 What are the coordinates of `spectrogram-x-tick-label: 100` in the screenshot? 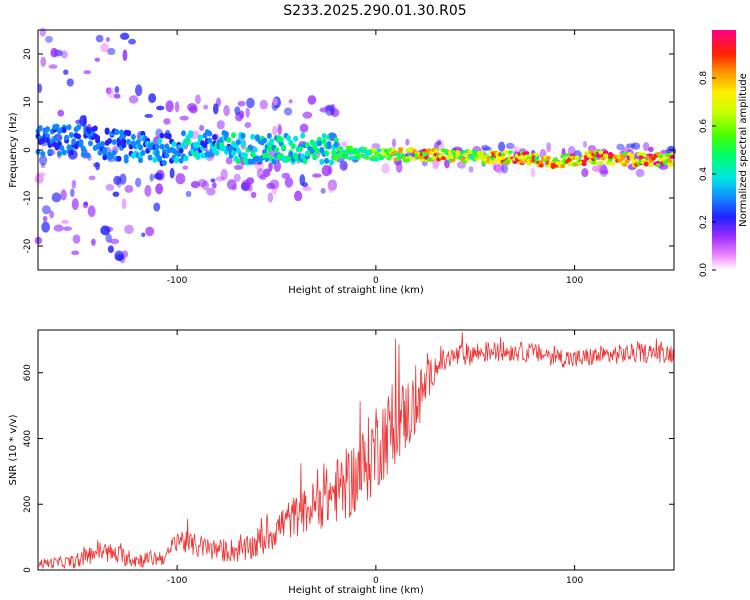 It's located at (574, 281).